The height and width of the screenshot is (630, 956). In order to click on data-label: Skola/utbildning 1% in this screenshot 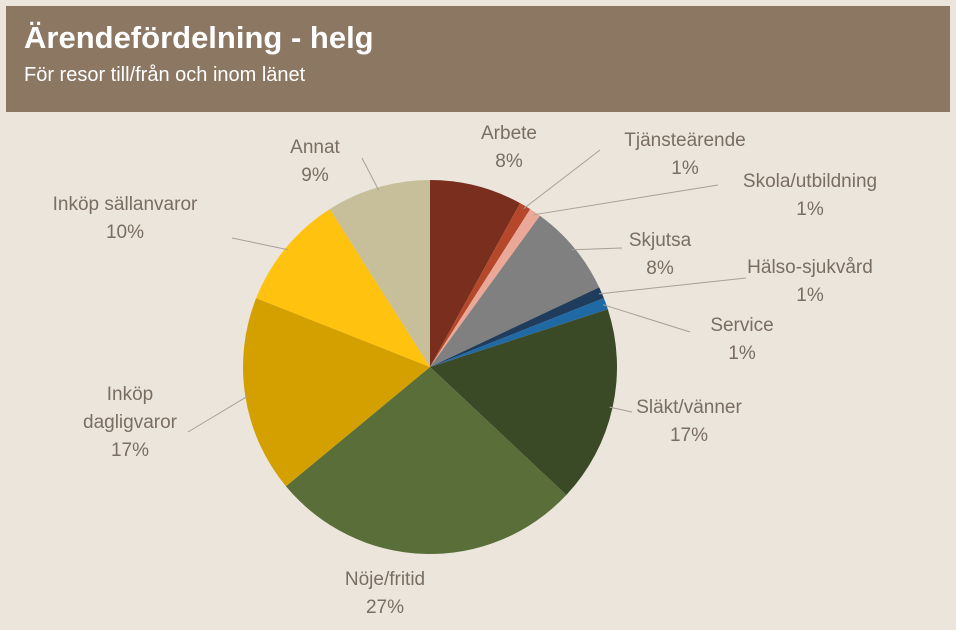, I will do `click(810, 196)`.